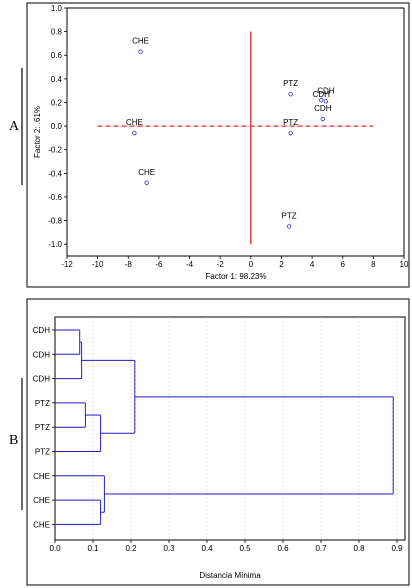  Describe the element at coordinates (230, 575) in the screenshot. I see `dendrogram-x-axis-label: Distancia Mínima` at that location.